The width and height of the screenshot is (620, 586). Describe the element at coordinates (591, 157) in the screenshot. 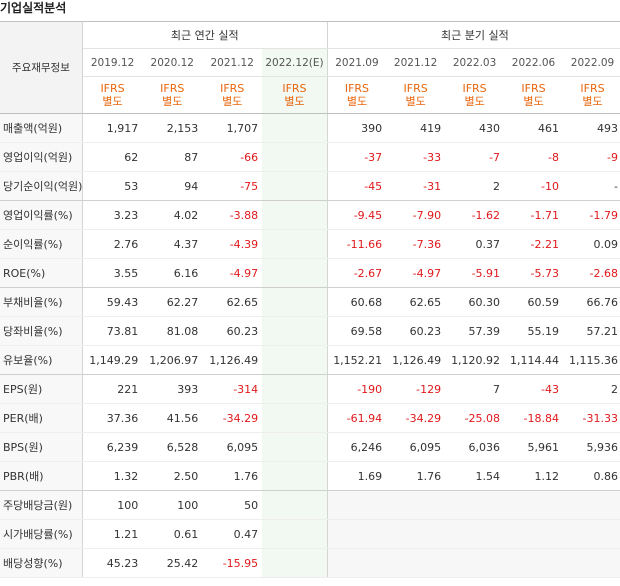

I see `value-cell: -9` at that location.